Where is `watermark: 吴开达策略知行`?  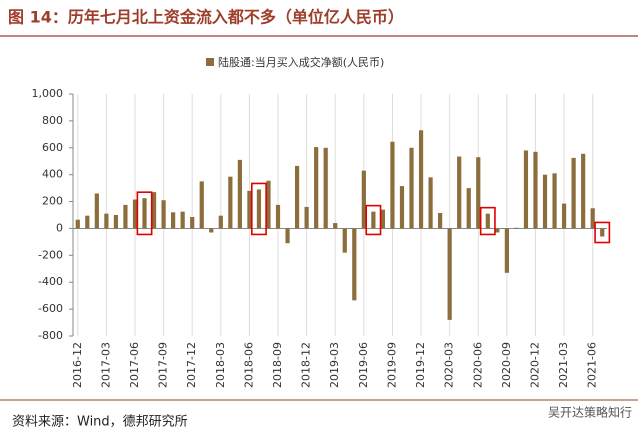 watermark: 吴开达策略知行 is located at coordinates (590, 412).